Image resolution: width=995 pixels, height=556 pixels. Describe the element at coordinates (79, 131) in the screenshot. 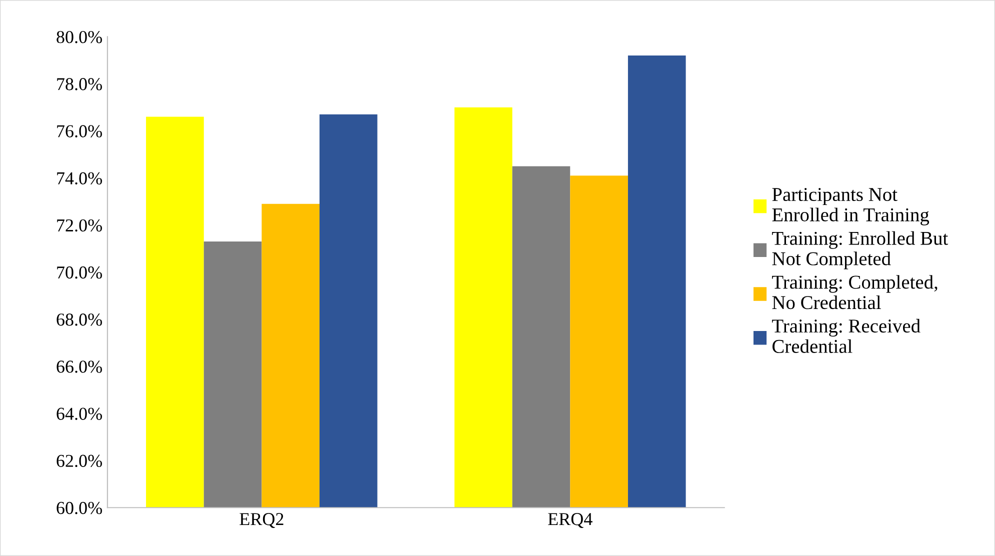

I see `y-tick-label: 76.0%` at that location.